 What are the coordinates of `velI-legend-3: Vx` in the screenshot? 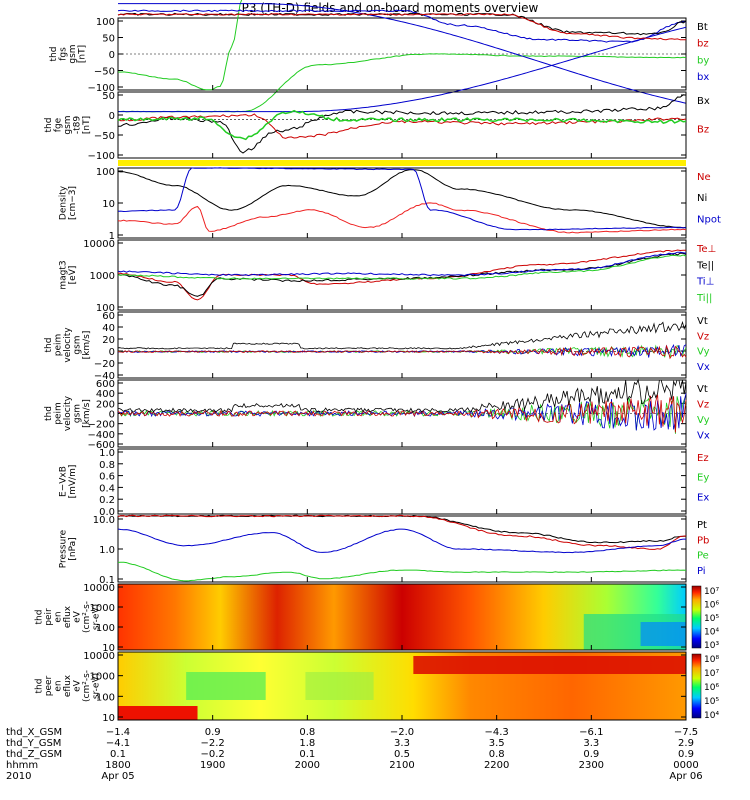 It's located at (703, 436).